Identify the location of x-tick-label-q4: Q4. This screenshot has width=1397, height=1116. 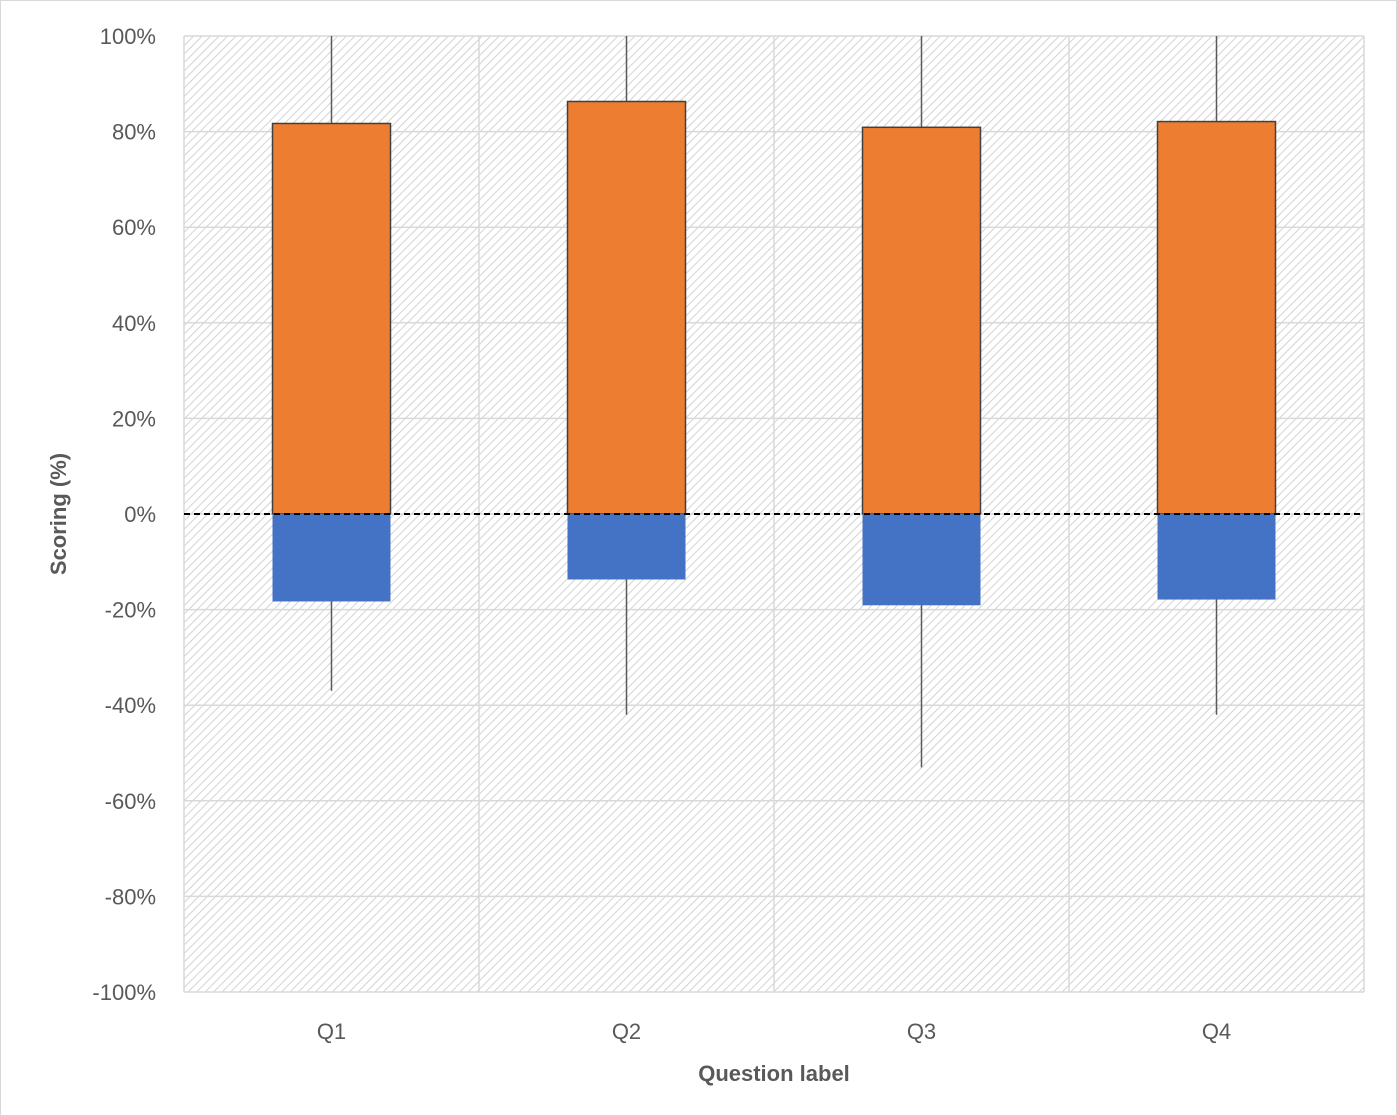
(1216, 1031).